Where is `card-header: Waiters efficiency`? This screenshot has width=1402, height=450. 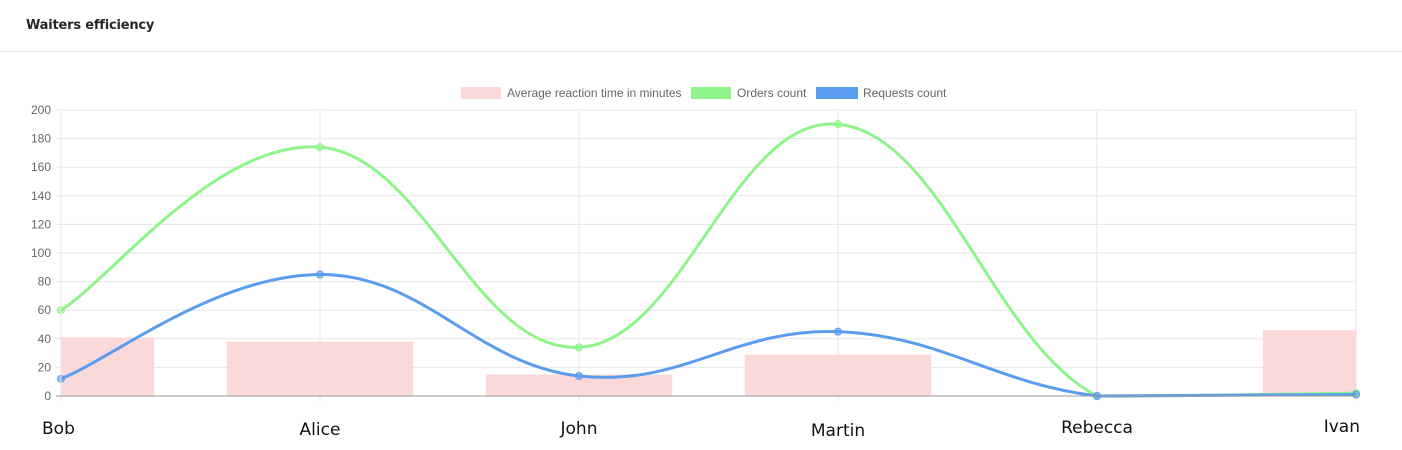
card-header: Waiters efficiency is located at coordinates (701, 26).